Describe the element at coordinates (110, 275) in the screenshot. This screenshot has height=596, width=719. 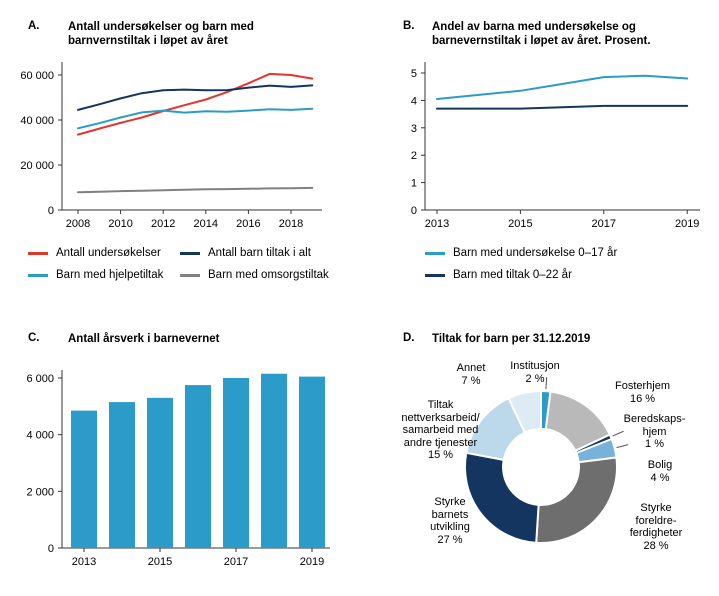
I see `legend-label: Barn med hjelpetiltak` at that location.